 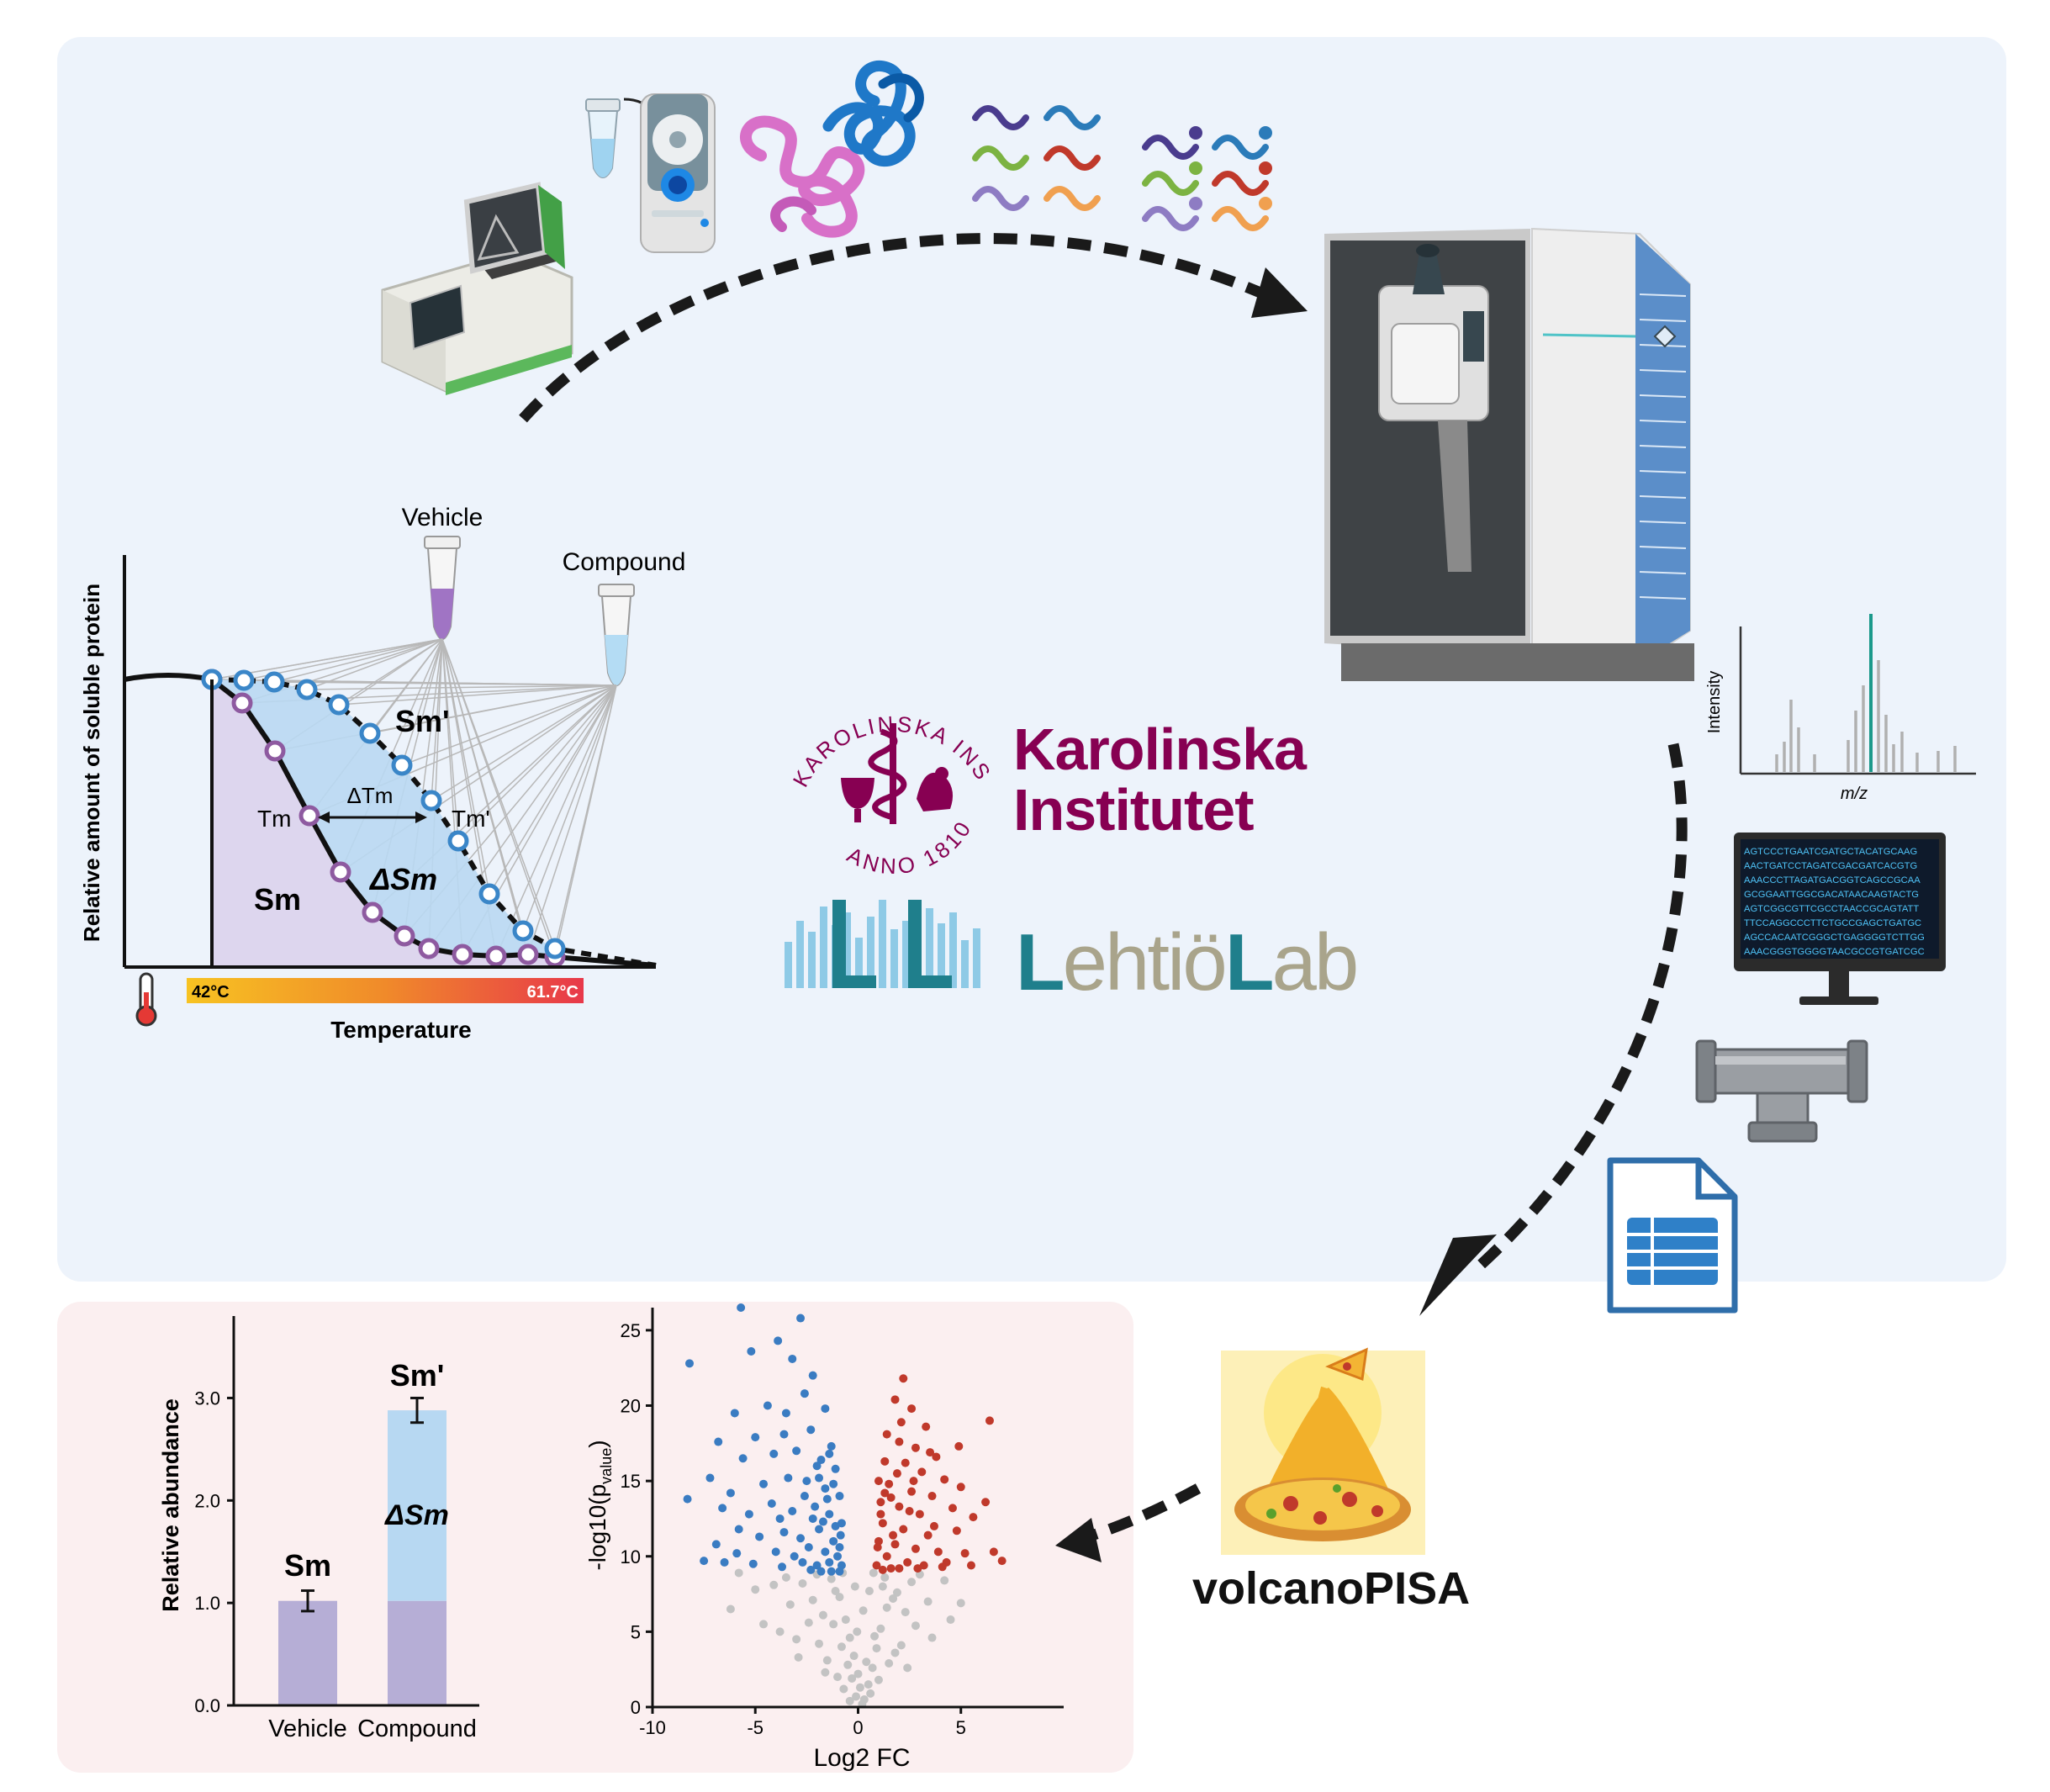 I want to click on workflow-arrow-right, so click(x=1582, y=1007).